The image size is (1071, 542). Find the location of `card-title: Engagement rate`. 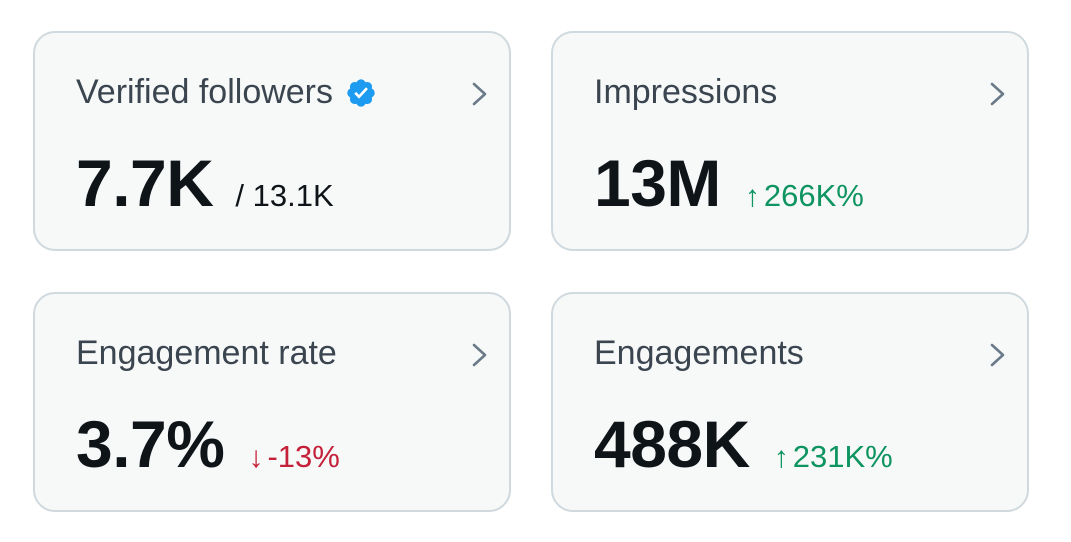

card-title: Engagement rate is located at coordinates (206, 353).